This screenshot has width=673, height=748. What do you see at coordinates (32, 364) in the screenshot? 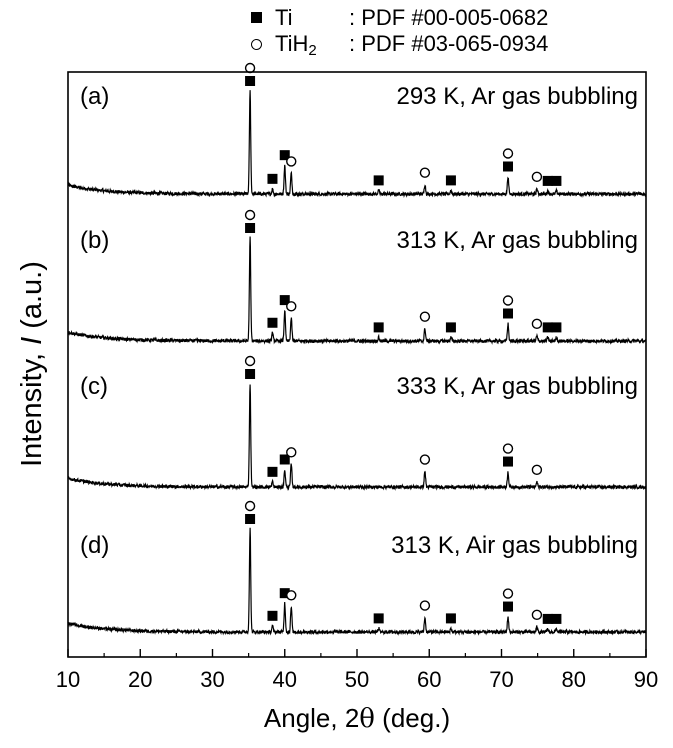
I see `y-axis-label: Intensity, I (a.u.)` at bounding box center [32, 364].